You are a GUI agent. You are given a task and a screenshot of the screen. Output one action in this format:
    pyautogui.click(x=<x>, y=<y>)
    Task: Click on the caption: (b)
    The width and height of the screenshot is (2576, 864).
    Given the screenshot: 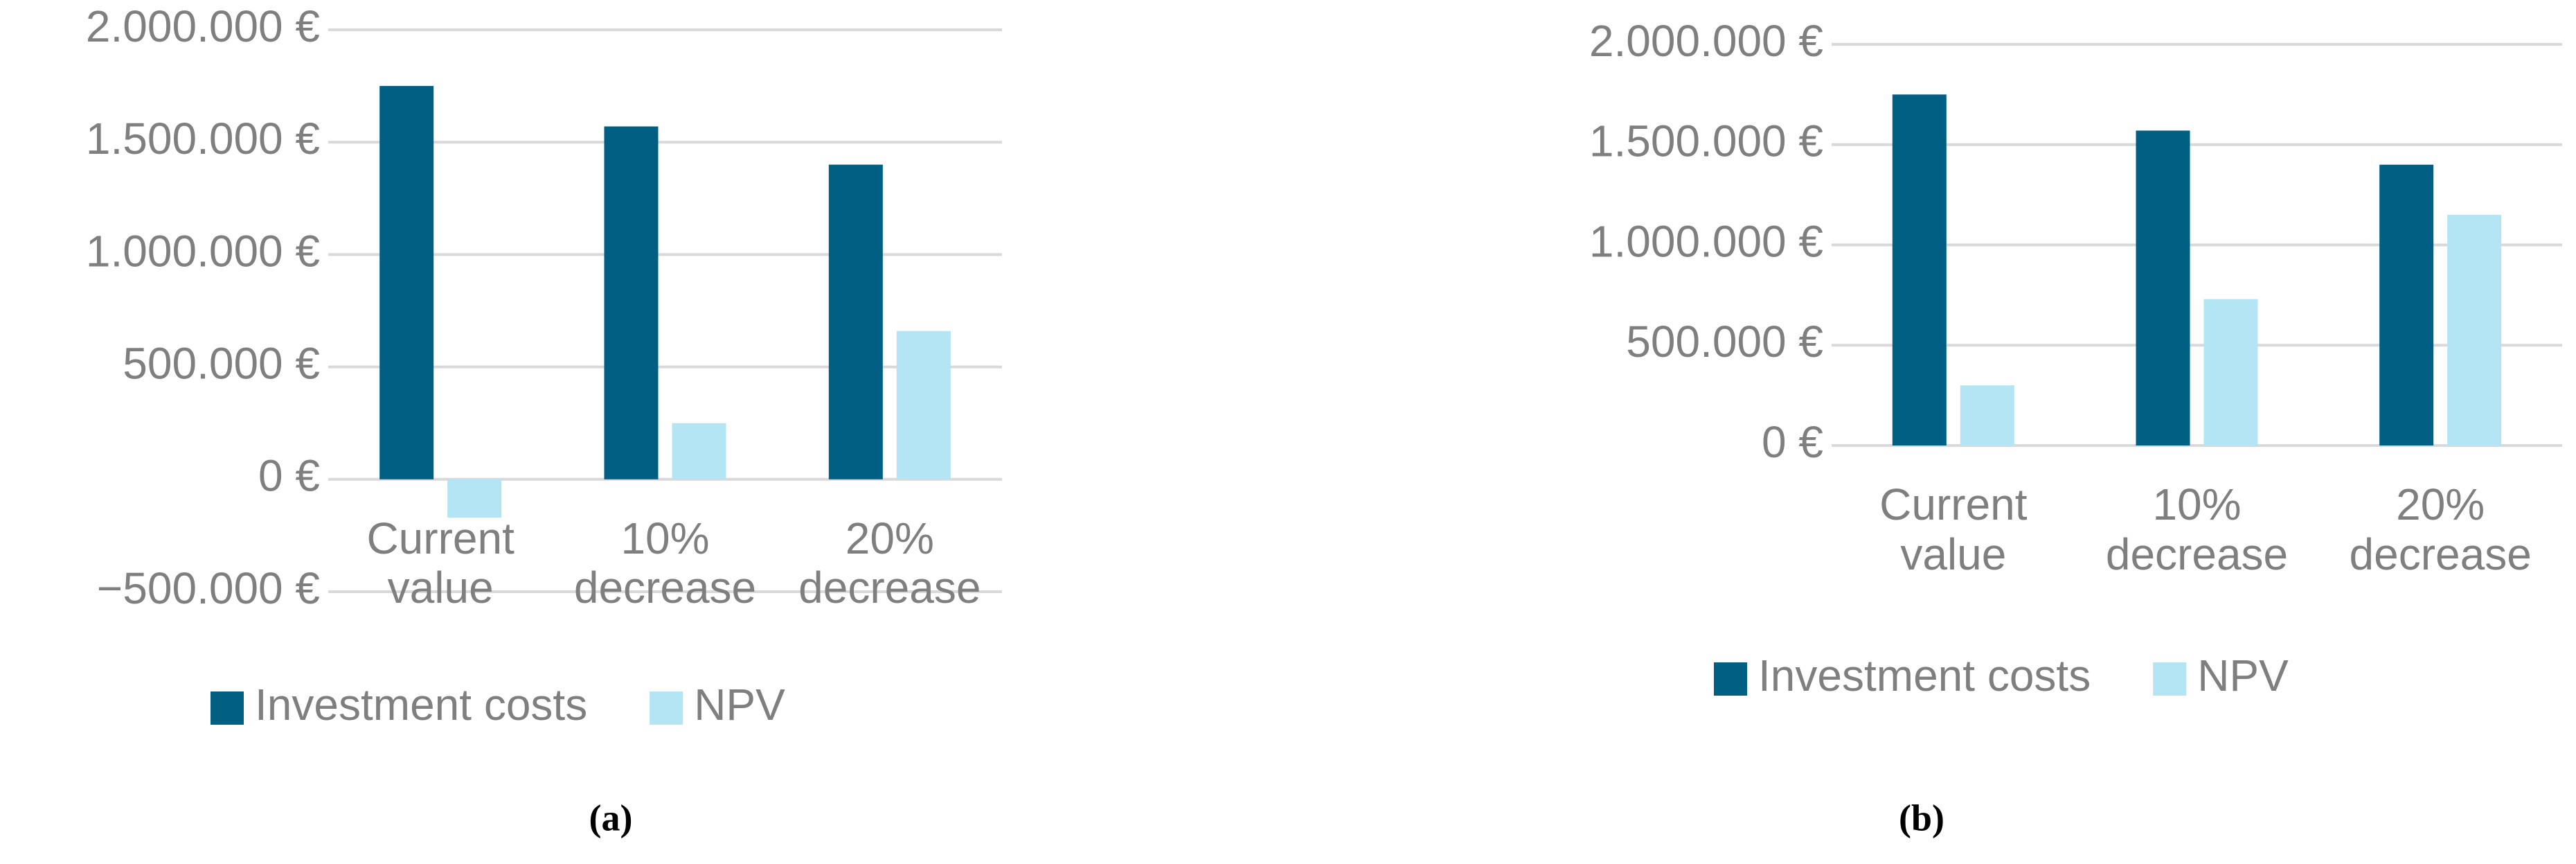 What is the action you would take?
    pyautogui.click(x=1921, y=817)
    